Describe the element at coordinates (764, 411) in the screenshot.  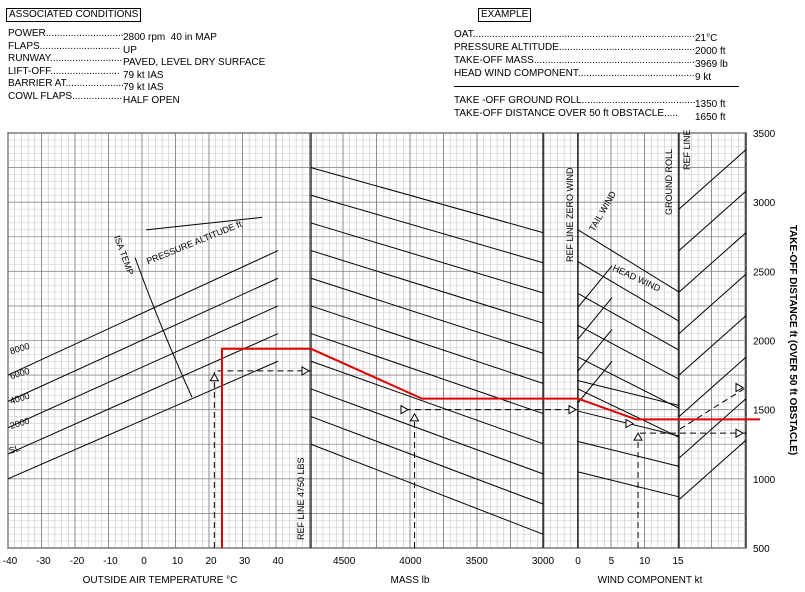
I see `y-tick-label: 1500` at that location.